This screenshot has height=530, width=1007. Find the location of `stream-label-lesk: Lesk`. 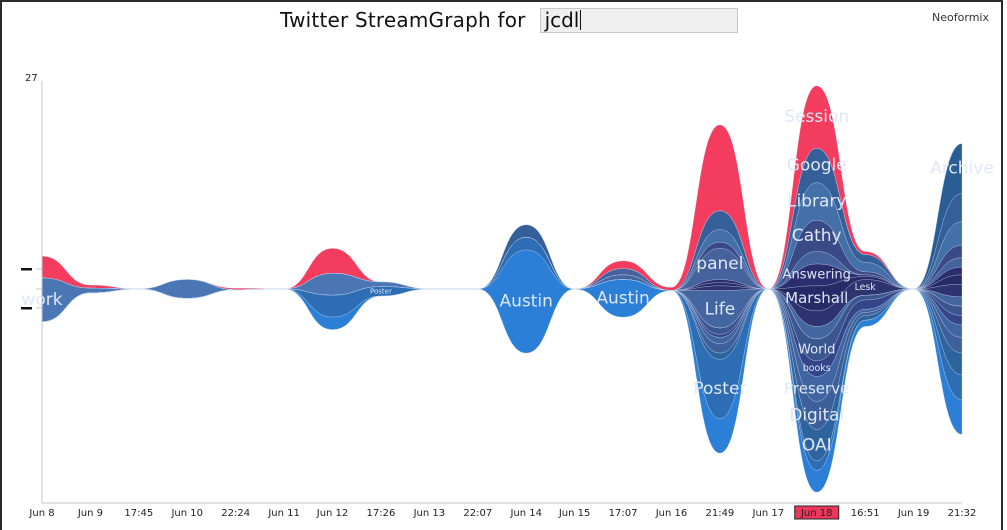

stream-label-lesk: Lesk is located at coordinates (866, 287).